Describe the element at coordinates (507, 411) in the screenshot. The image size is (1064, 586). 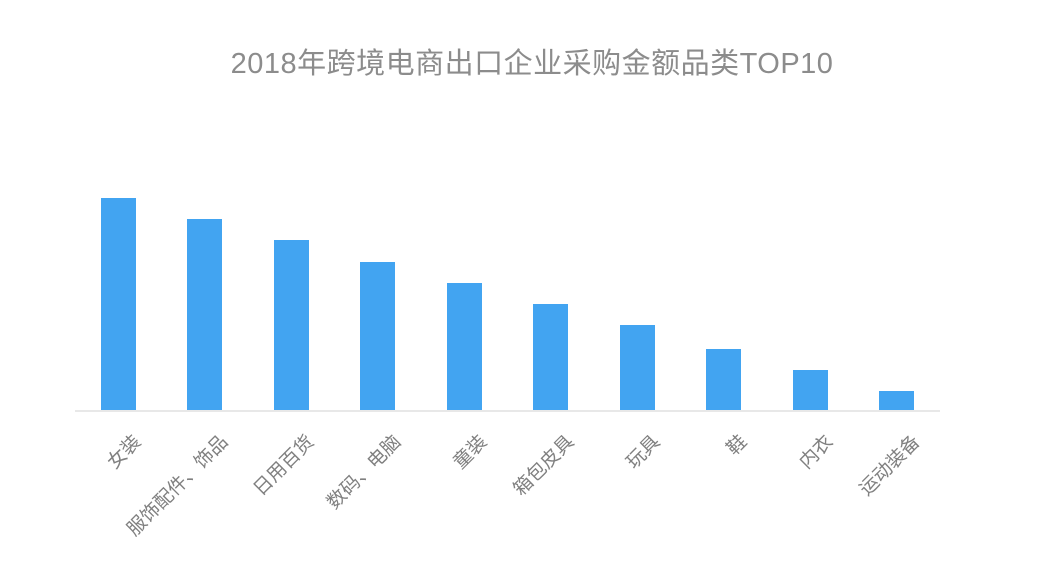
I see `x-axis-line` at that location.